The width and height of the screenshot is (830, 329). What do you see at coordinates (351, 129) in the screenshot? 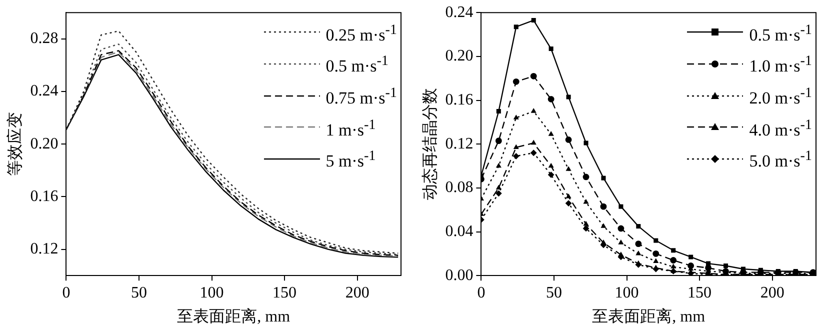
I see `legend-label: 1 m·s$^{-1}$` at bounding box center [351, 129].